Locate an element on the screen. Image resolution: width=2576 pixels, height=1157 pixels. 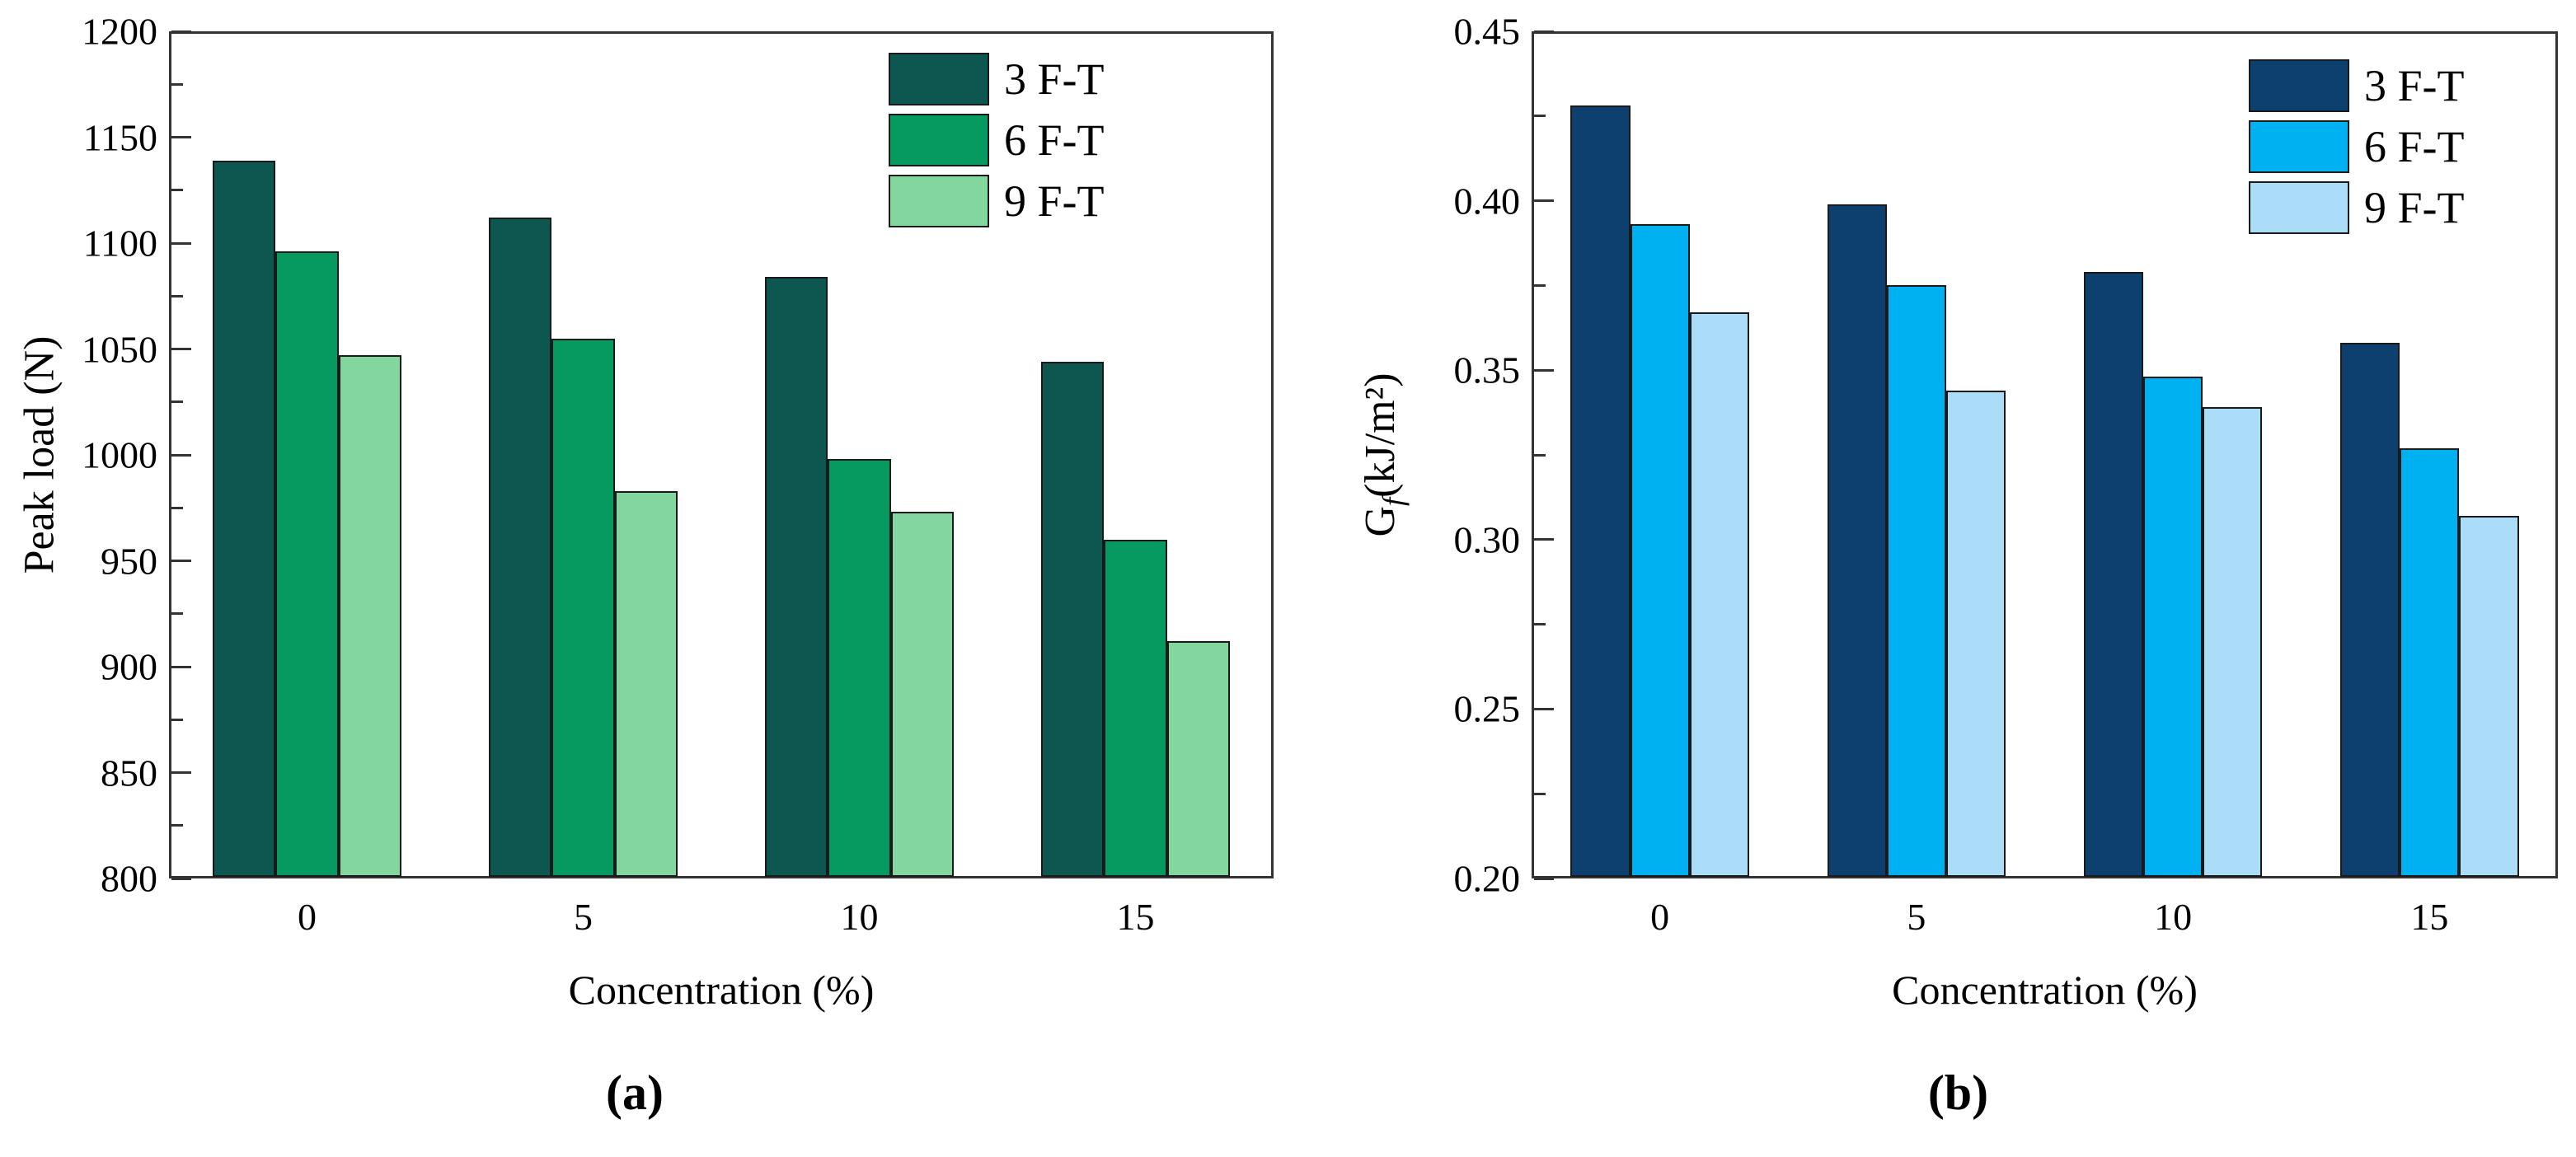
y-tick-label: 0.25 is located at coordinates (1487, 708).